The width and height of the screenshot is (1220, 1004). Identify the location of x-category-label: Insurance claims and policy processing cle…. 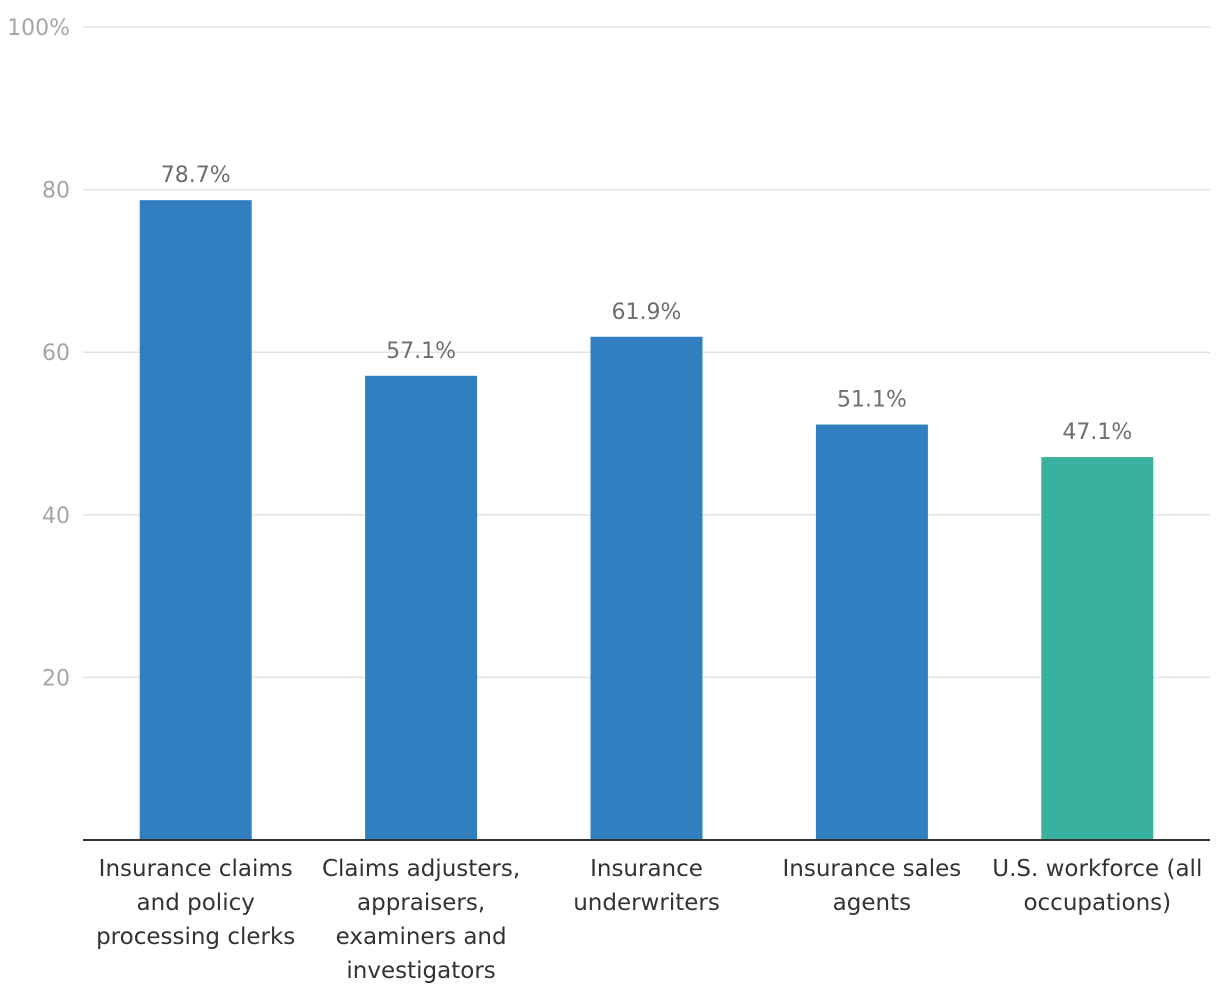
(195, 903).